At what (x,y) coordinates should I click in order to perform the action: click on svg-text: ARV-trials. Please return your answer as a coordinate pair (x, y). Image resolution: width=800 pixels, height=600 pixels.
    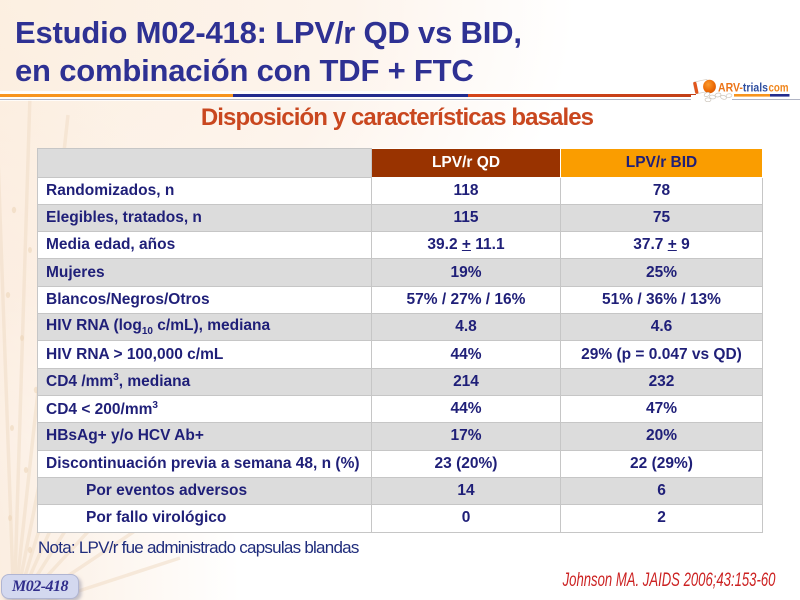
    Looking at the image, I should click on (743, 89).